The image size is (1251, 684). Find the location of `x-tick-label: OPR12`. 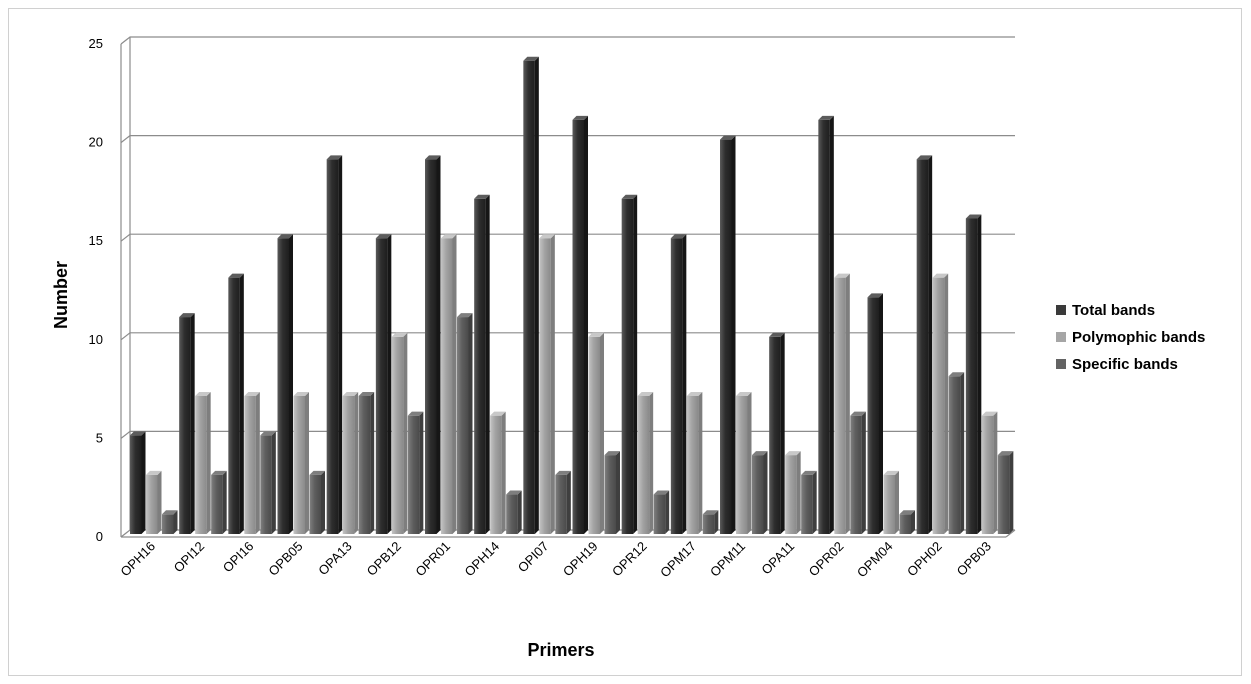

x-tick-label: OPR12 is located at coordinates (629, 559).